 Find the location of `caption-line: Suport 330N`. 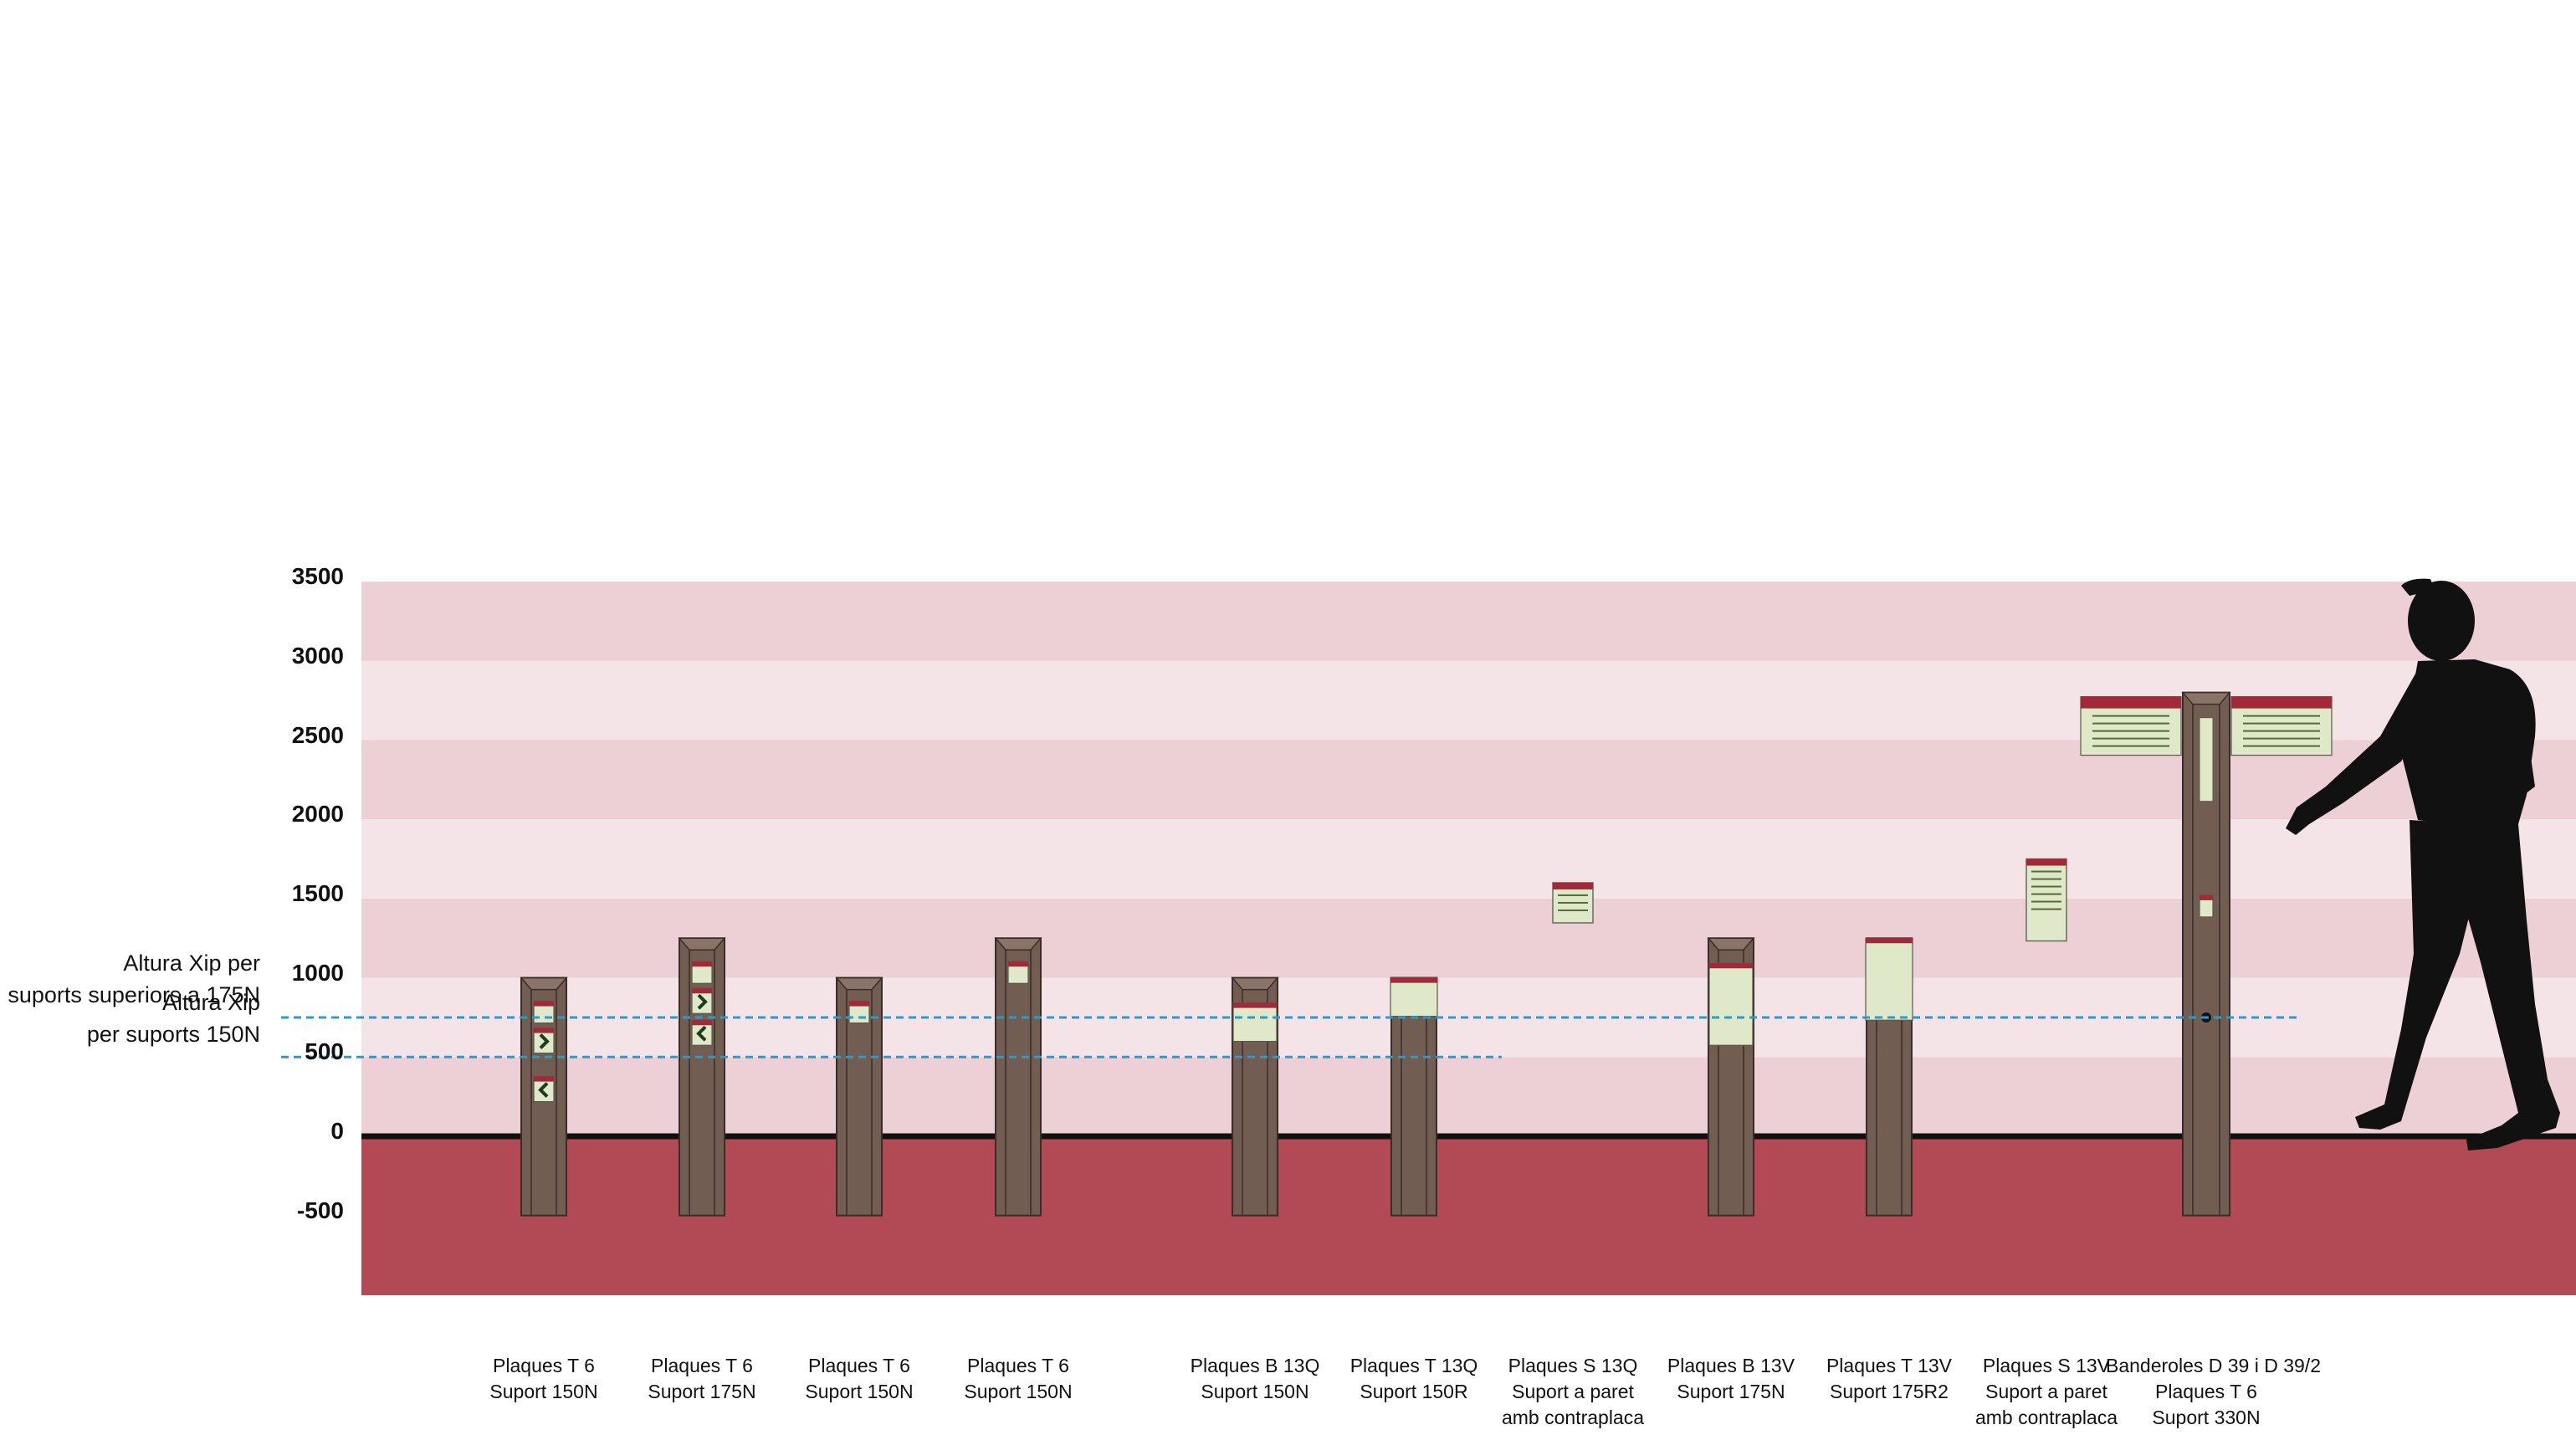

caption-line: Suport 330N is located at coordinates (2207, 1417).